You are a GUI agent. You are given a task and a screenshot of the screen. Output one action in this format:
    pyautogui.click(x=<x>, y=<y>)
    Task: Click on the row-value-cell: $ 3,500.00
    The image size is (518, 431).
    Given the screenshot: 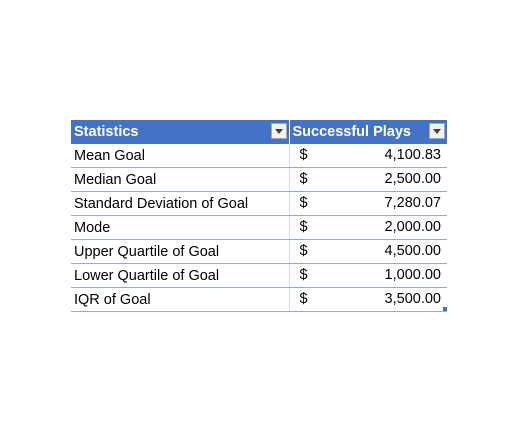 What is the action you would take?
    pyautogui.click(x=368, y=299)
    